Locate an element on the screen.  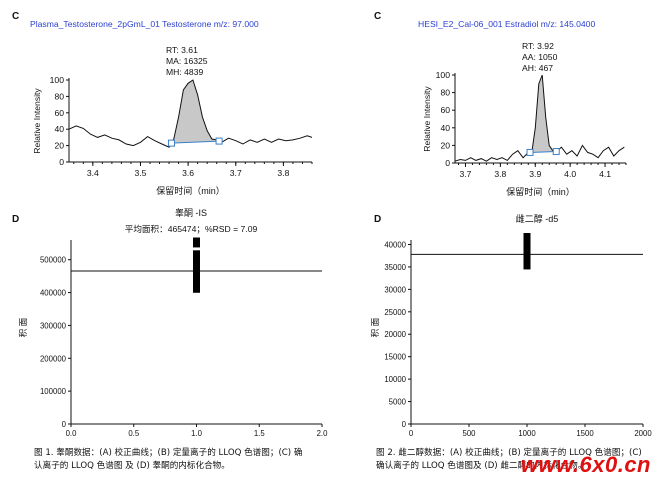
x-tick-label: 0.0 is located at coordinates (72, 433).